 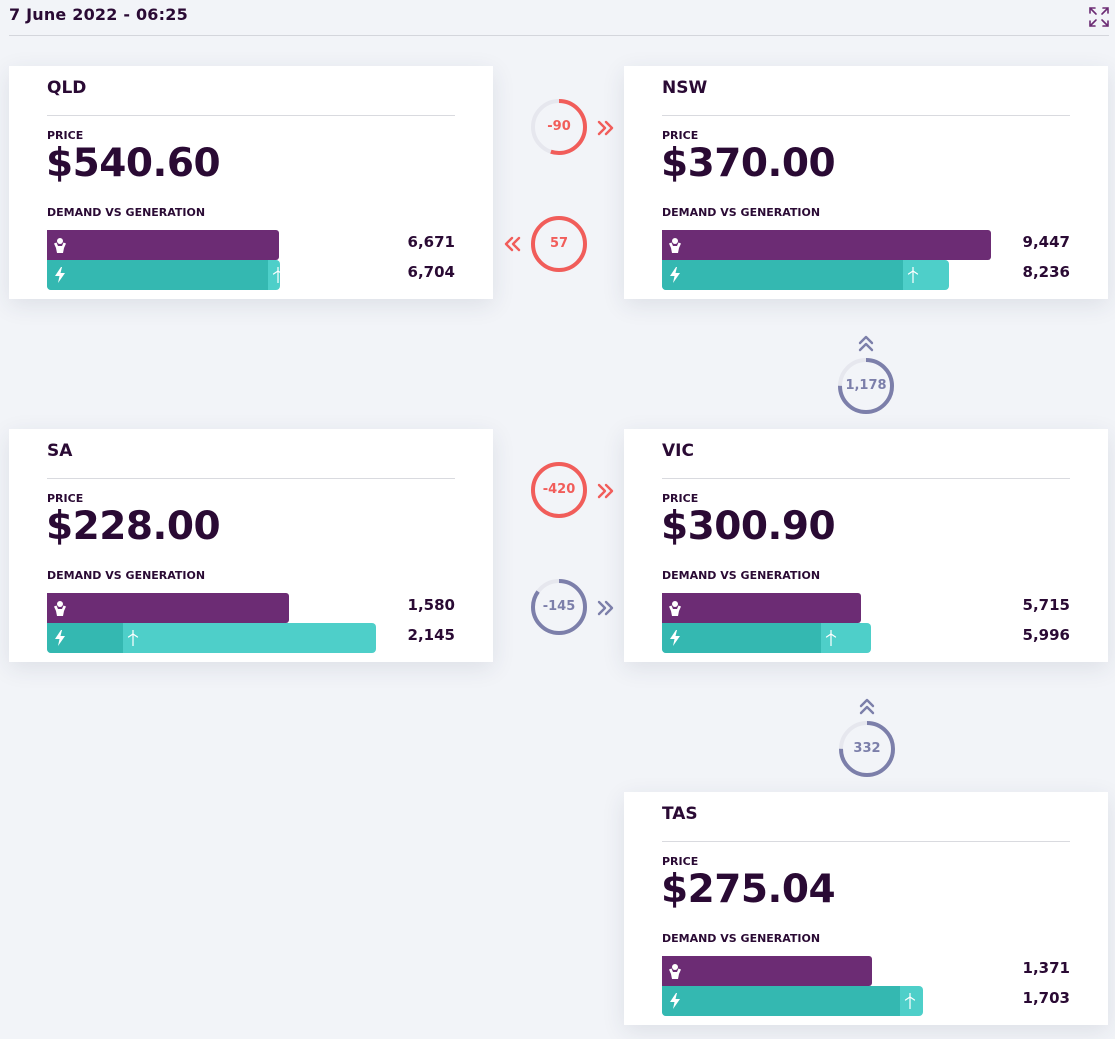 What do you see at coordinates (1046, 242) in the screenshot?
I see `demand-value: 9,447` at bounding box center [1046, 242].